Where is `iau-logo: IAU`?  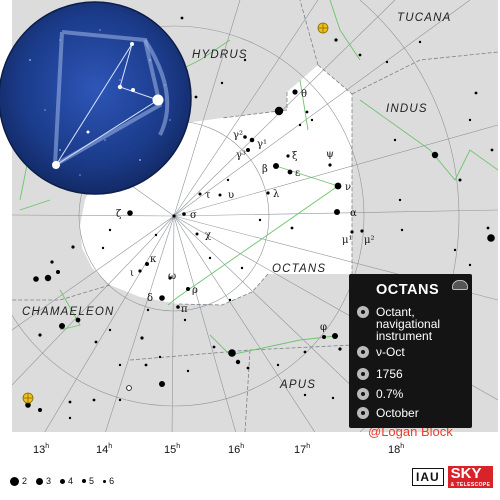 iau-logo: IAU is located at coordinates (428, 477).